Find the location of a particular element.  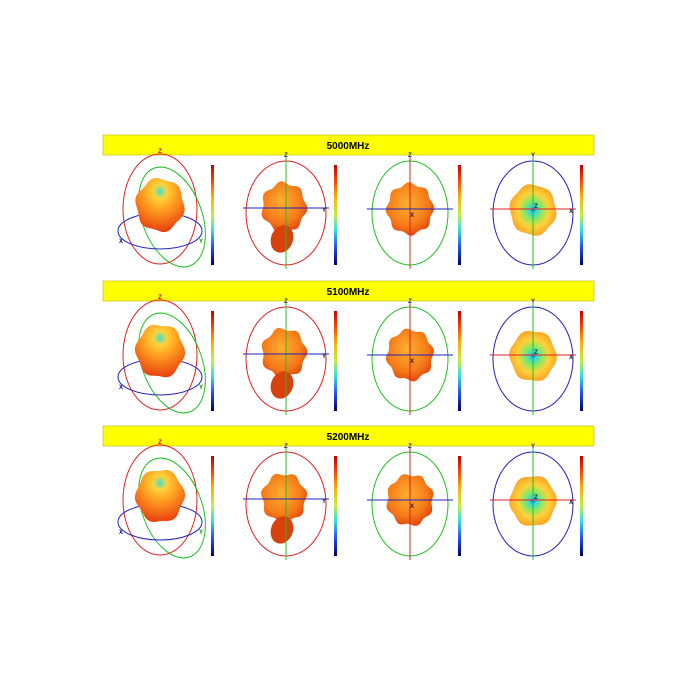

pattern-section: 5100MHz Z X Y Z Y Z X Y Z X is located at coordinates (348, 347).